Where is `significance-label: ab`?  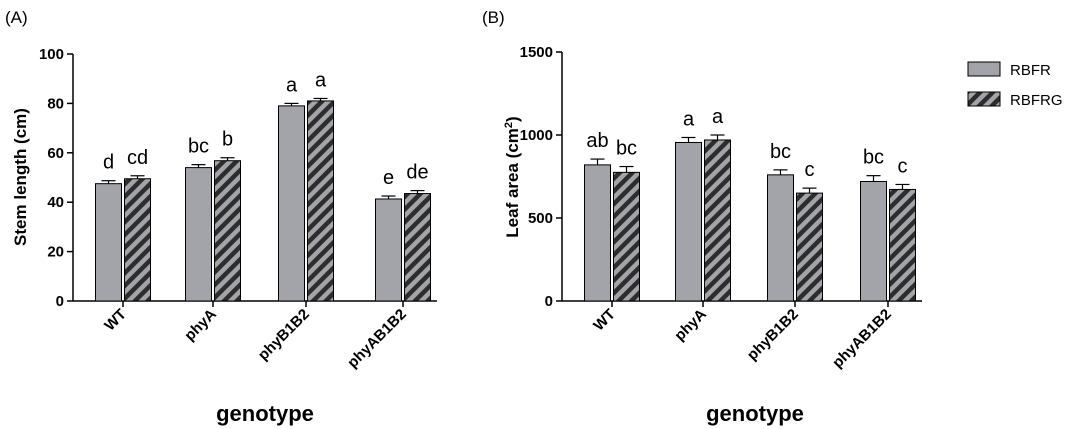
significance-label: ab is located at coordinates (597, 141).